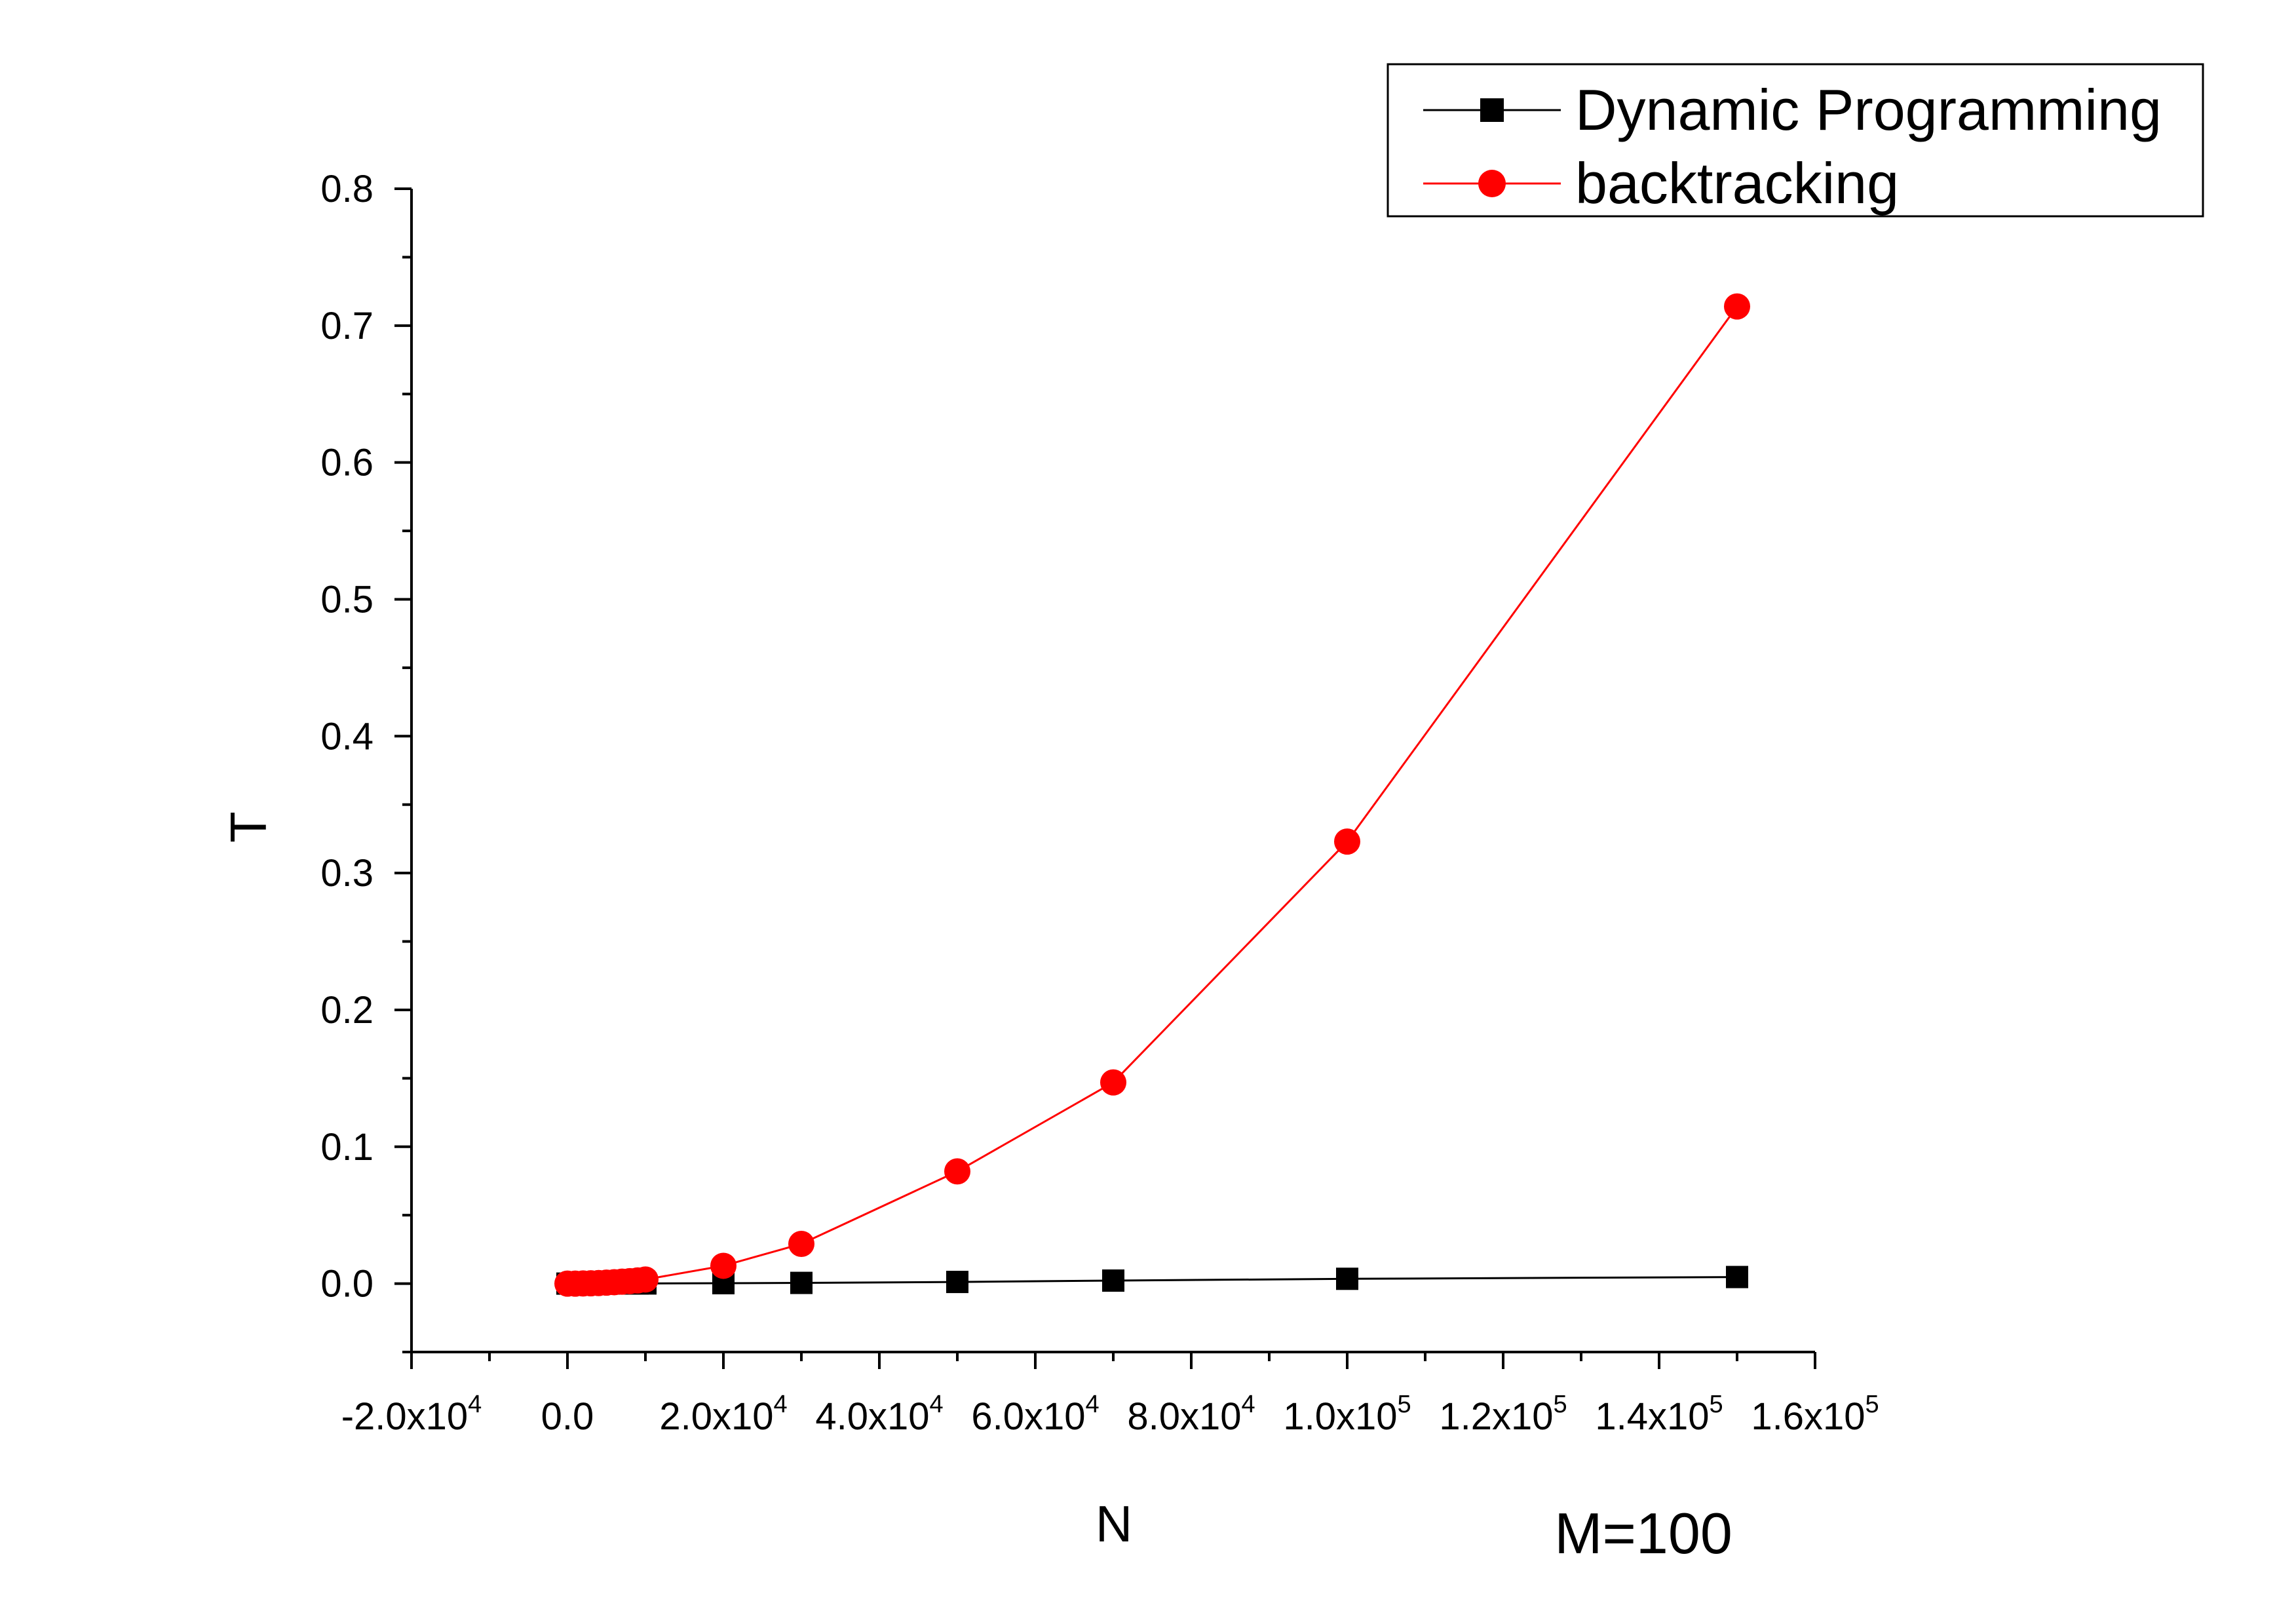 The height and width of the screenshot is (1624, 2296). I want to click on y-tick-label: 0.2, so click(346, 1010).